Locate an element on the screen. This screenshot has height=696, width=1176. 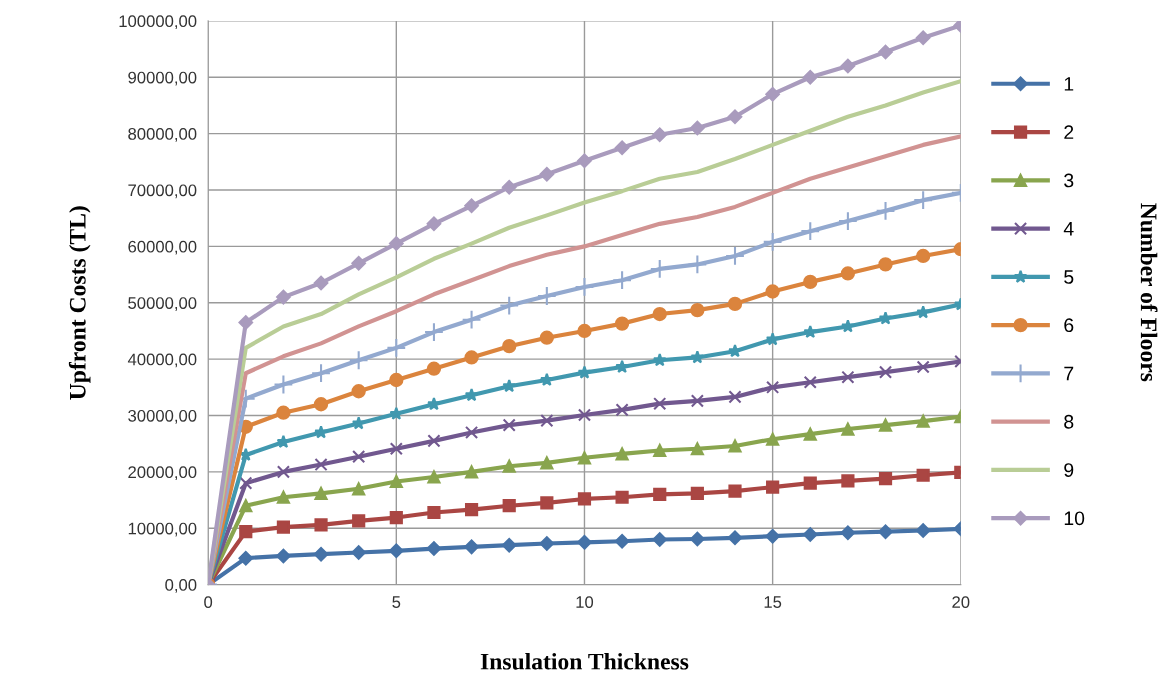
y-tick-label: 80000,00 is located at coordinates (162, 135).